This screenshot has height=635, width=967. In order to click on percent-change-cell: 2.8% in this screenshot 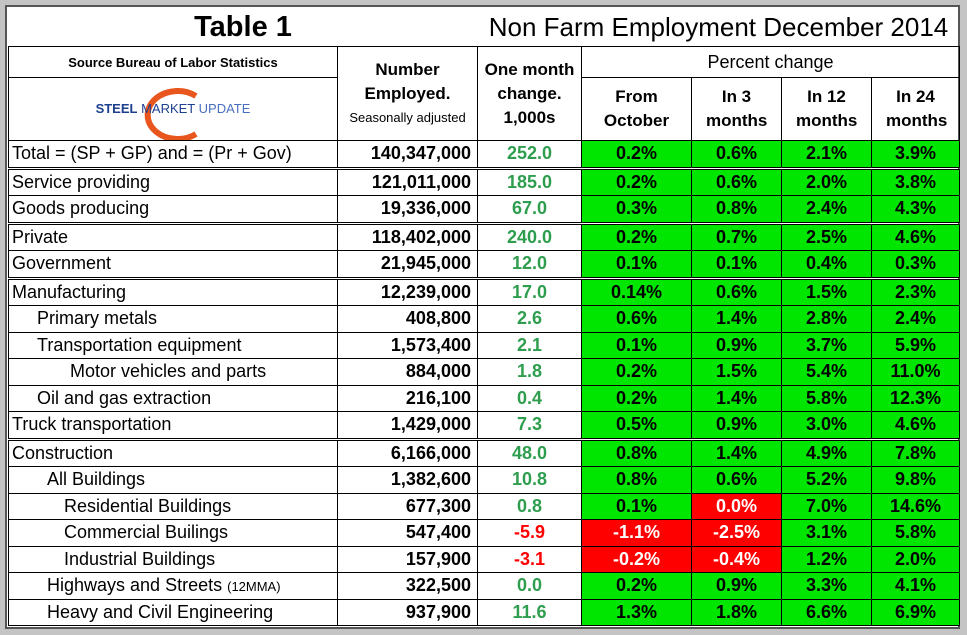, I will do `click(826, 319)`.